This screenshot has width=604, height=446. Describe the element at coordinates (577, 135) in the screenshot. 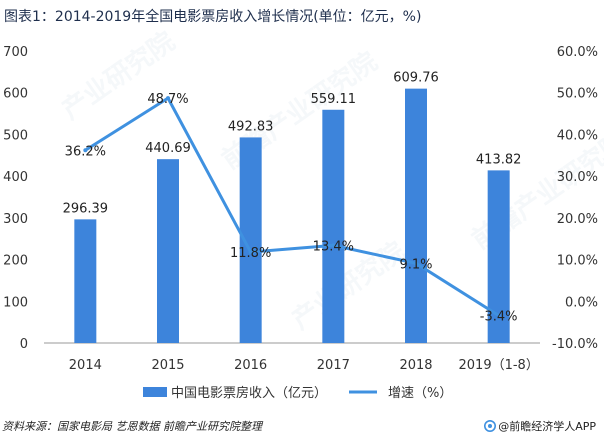

I see `right-tick-label: 40.0%` at that location.